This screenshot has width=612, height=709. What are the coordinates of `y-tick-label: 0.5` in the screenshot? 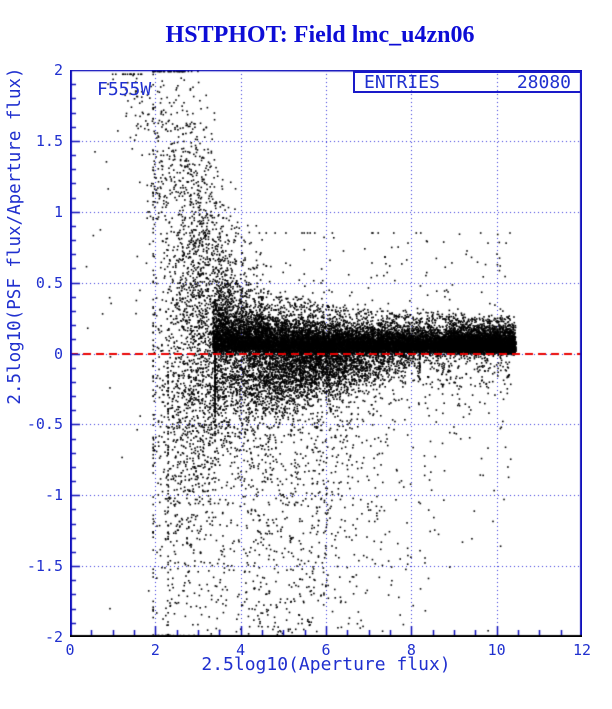 It's located at (49, 282).